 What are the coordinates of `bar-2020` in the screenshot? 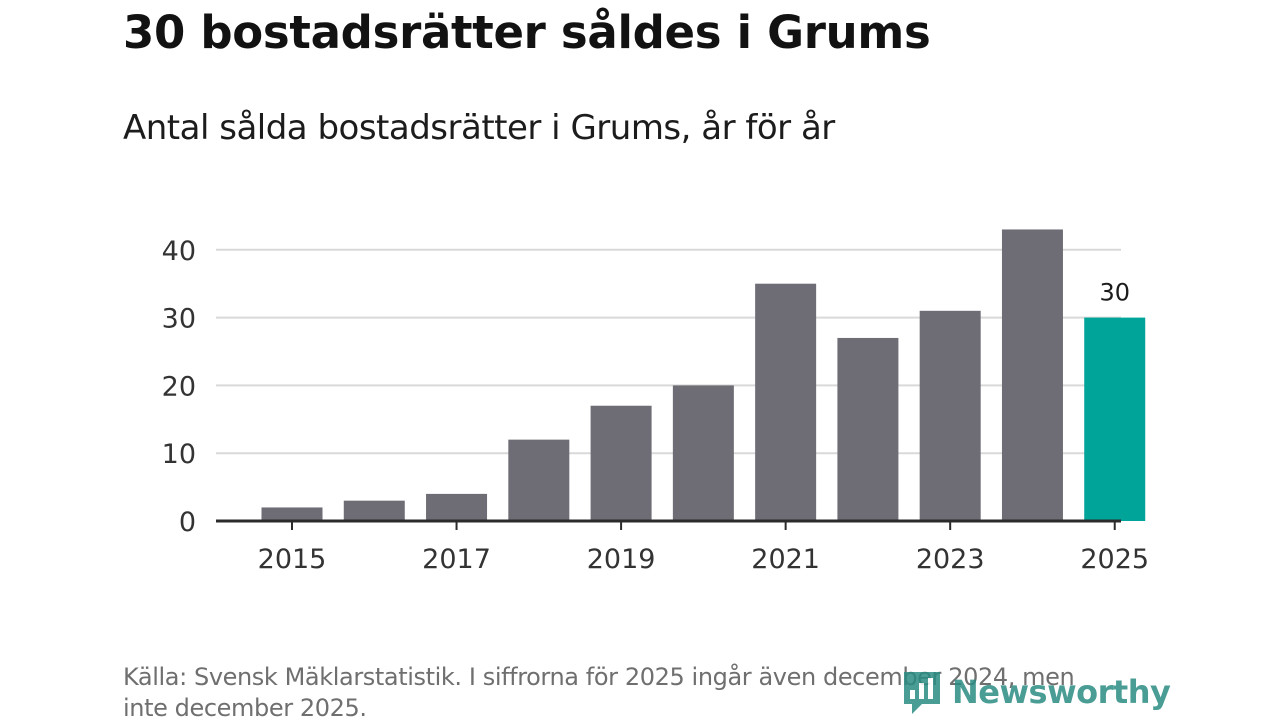 It's located at (703, 453).